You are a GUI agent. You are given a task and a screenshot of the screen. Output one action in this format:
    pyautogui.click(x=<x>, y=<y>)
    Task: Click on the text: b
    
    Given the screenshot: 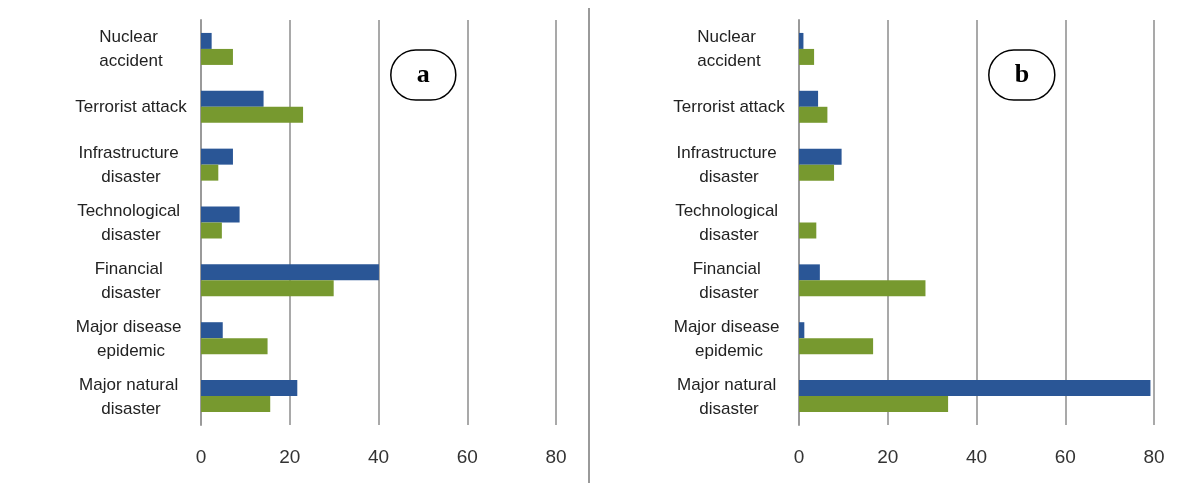 What is the action you would take?
    pyautogui.click(x=1022, y=73)
    